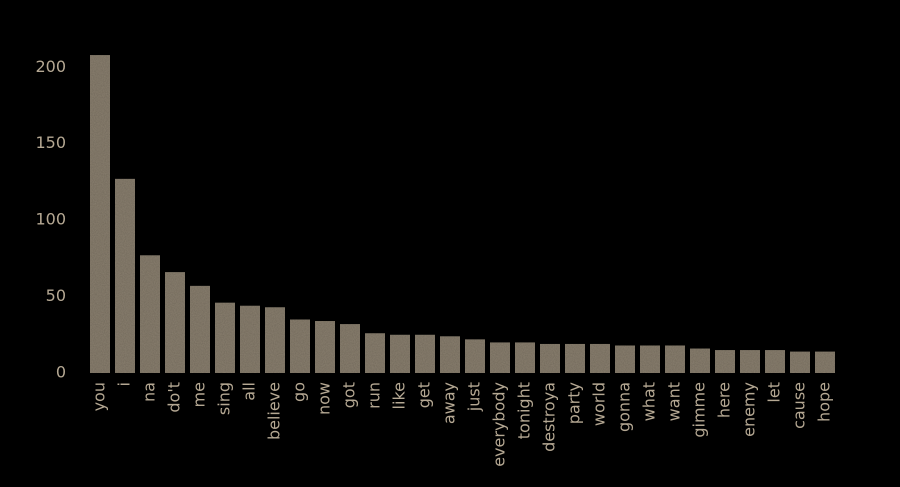  I want to click on y-tick-label: 50, so click(56, 295).